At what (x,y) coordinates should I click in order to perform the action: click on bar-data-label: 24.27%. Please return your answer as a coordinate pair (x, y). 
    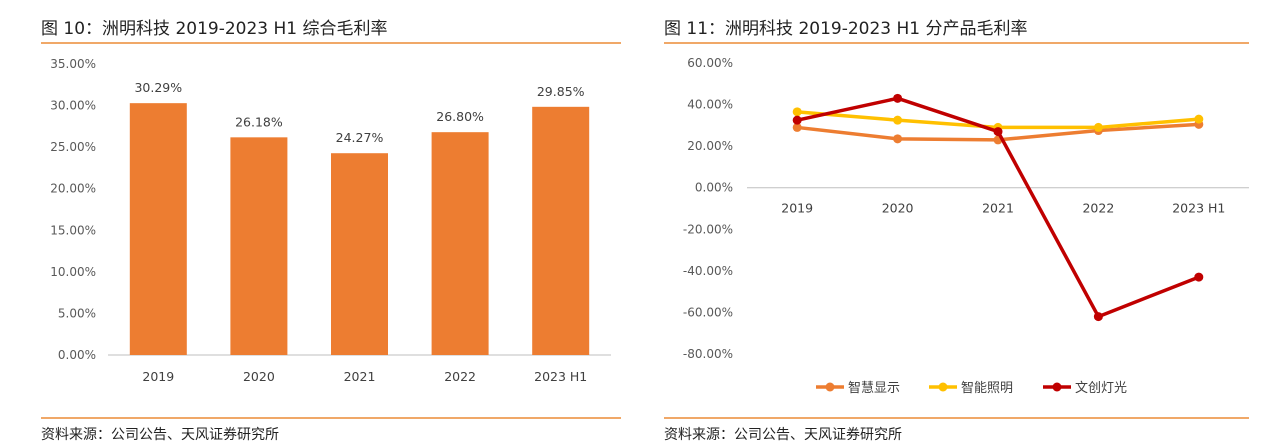
    Looking at the image, I should click on (360, 137).